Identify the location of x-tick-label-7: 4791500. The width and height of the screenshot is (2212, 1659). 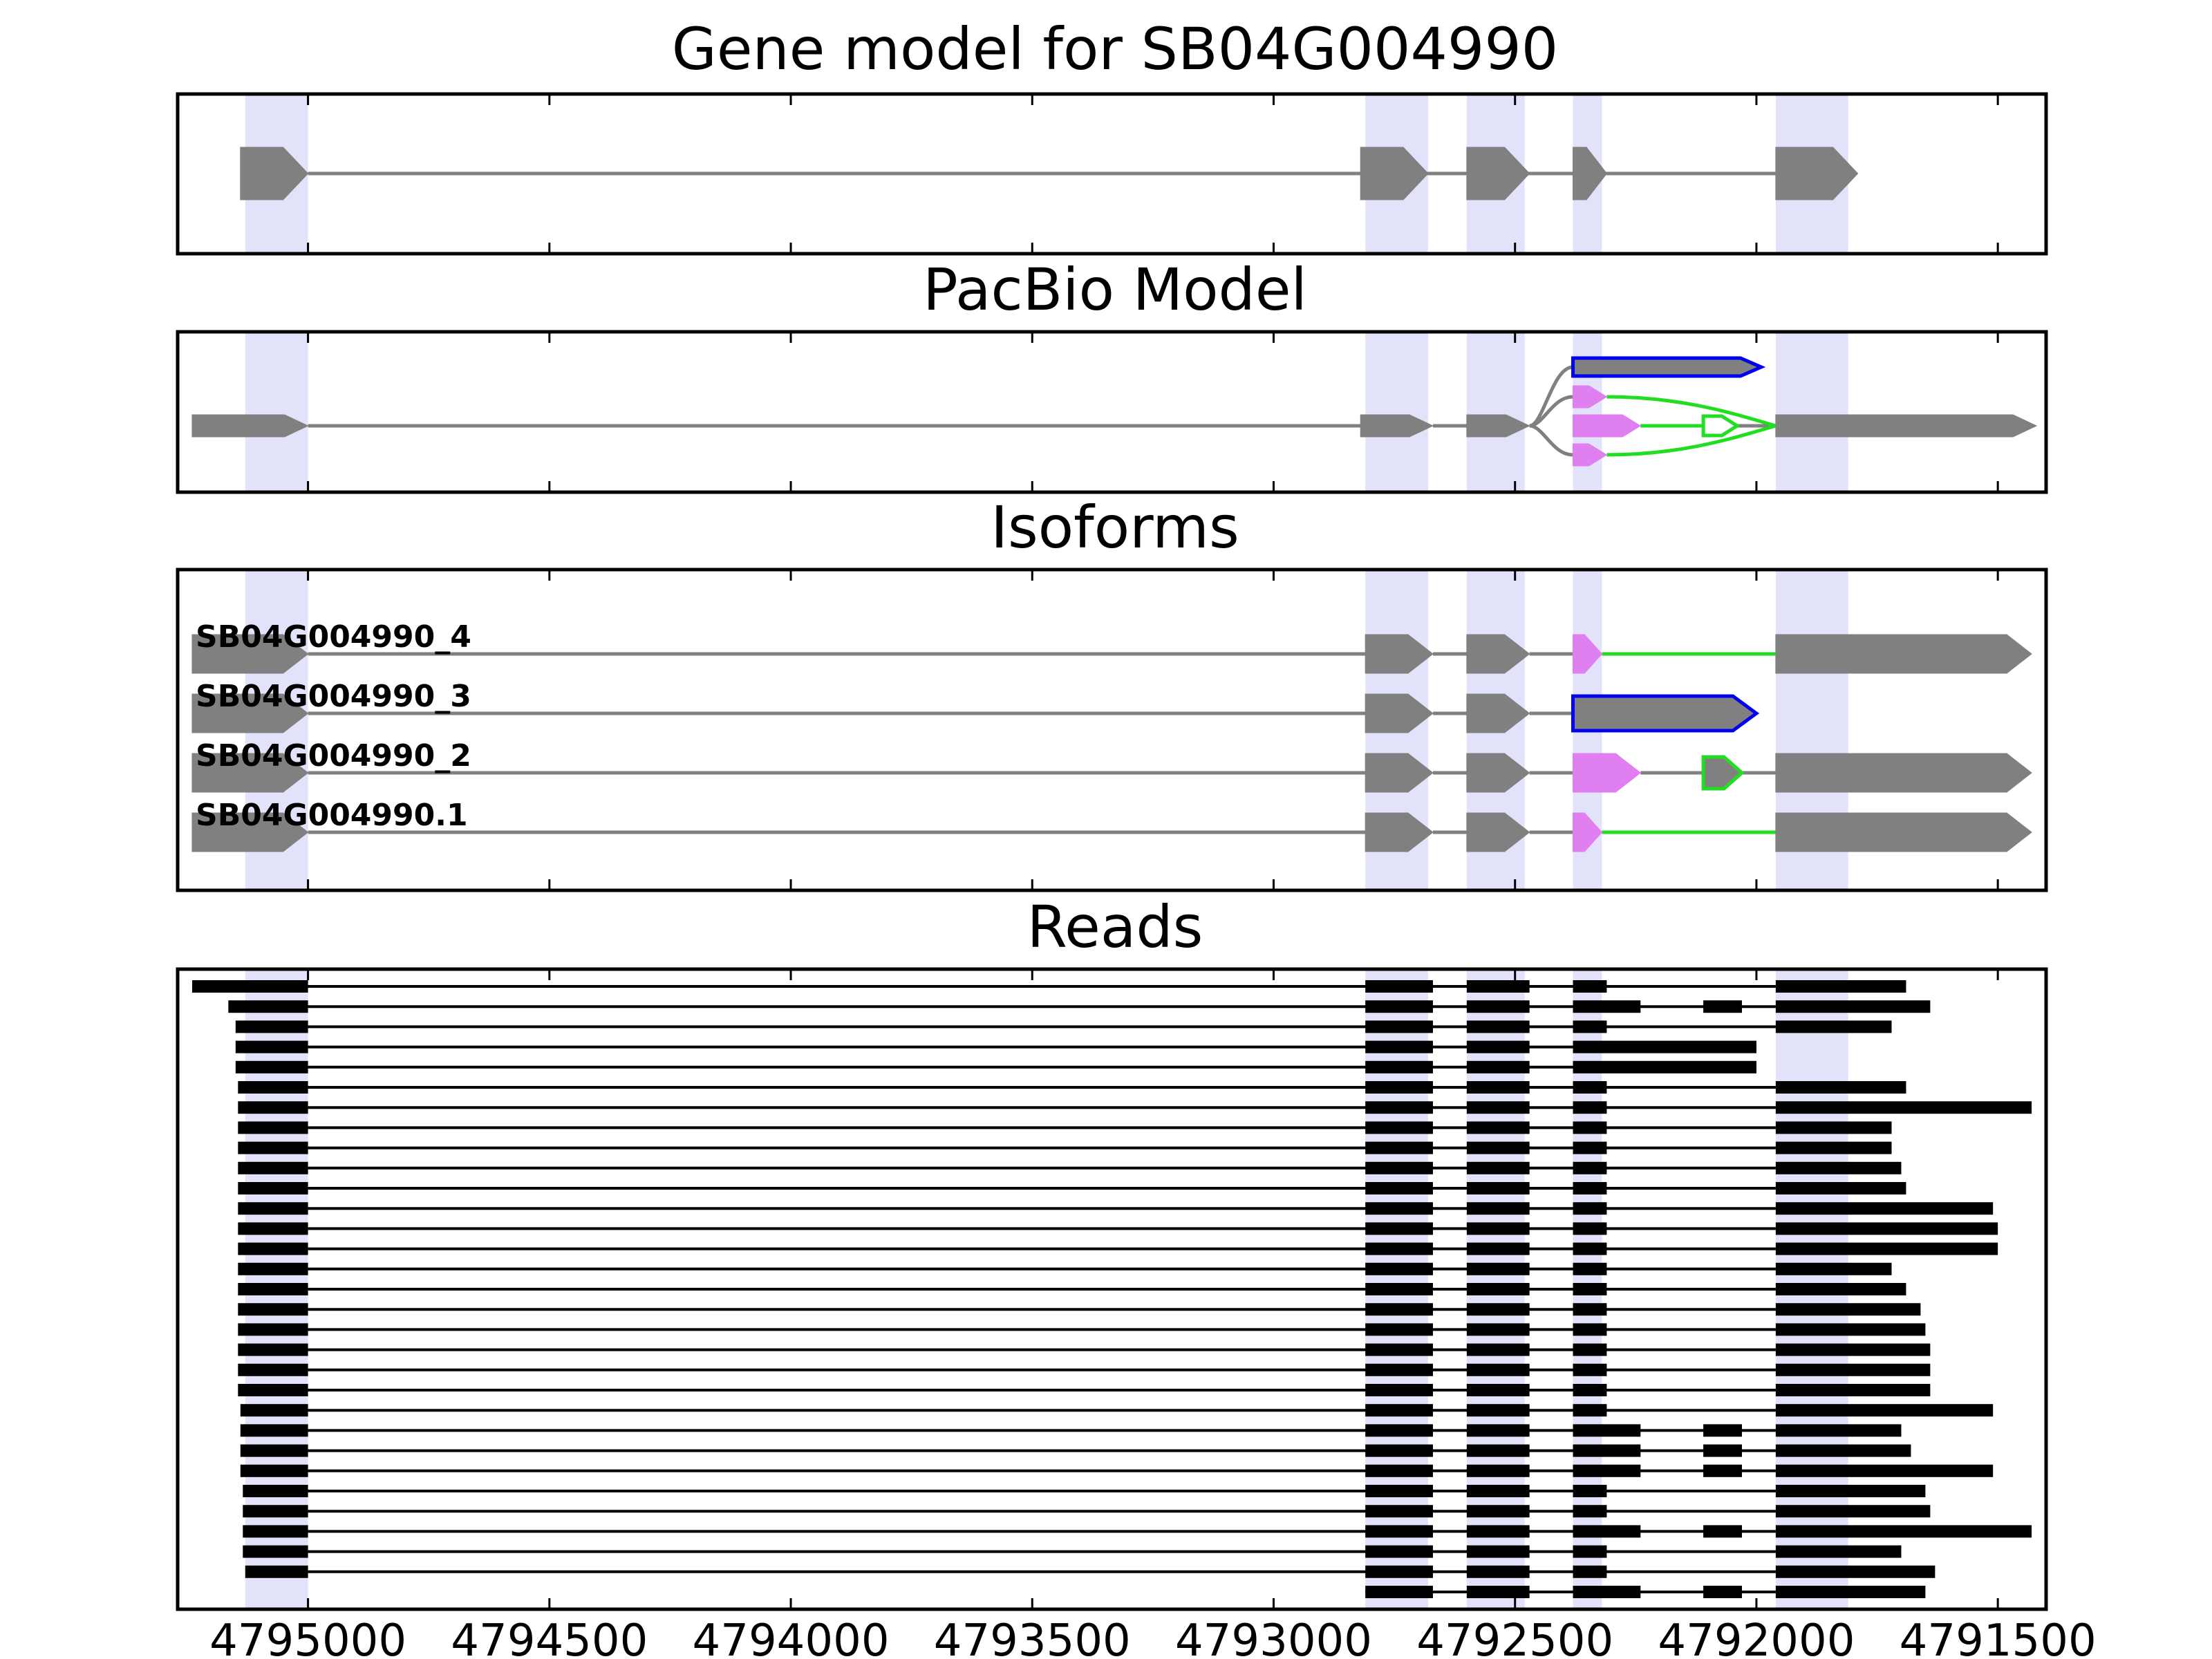
(1999, 1637).